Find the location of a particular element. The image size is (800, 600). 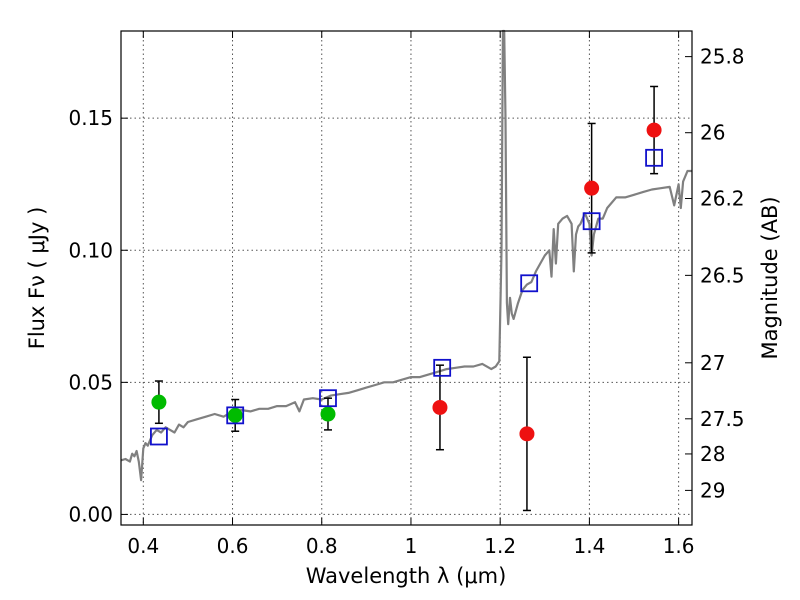

y-tick-label: 0.05 is located at coordinates (90, 382).